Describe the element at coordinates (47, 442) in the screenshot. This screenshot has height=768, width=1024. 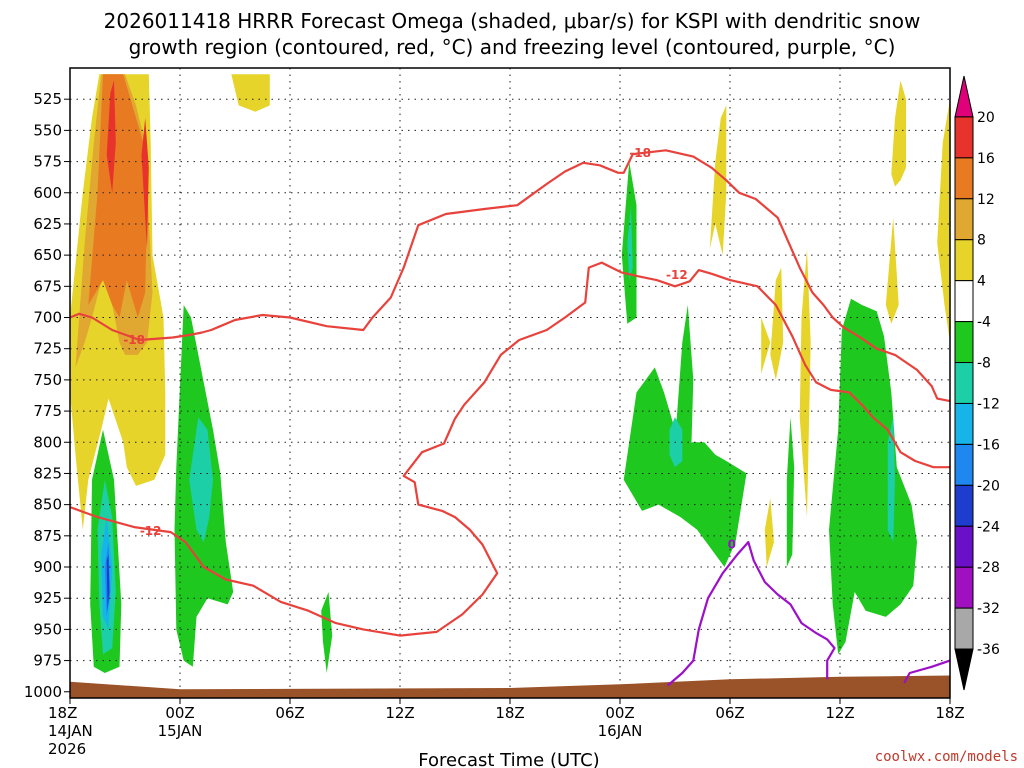
I see `y-tick-label-11: 800` at that location.